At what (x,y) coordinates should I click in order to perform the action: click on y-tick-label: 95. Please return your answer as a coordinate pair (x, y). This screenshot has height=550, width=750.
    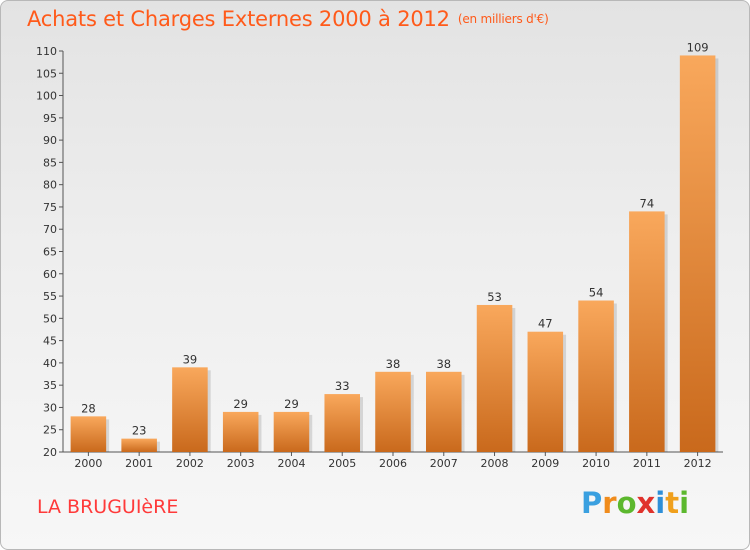
    Looking at the image, I should click on (50, 118).